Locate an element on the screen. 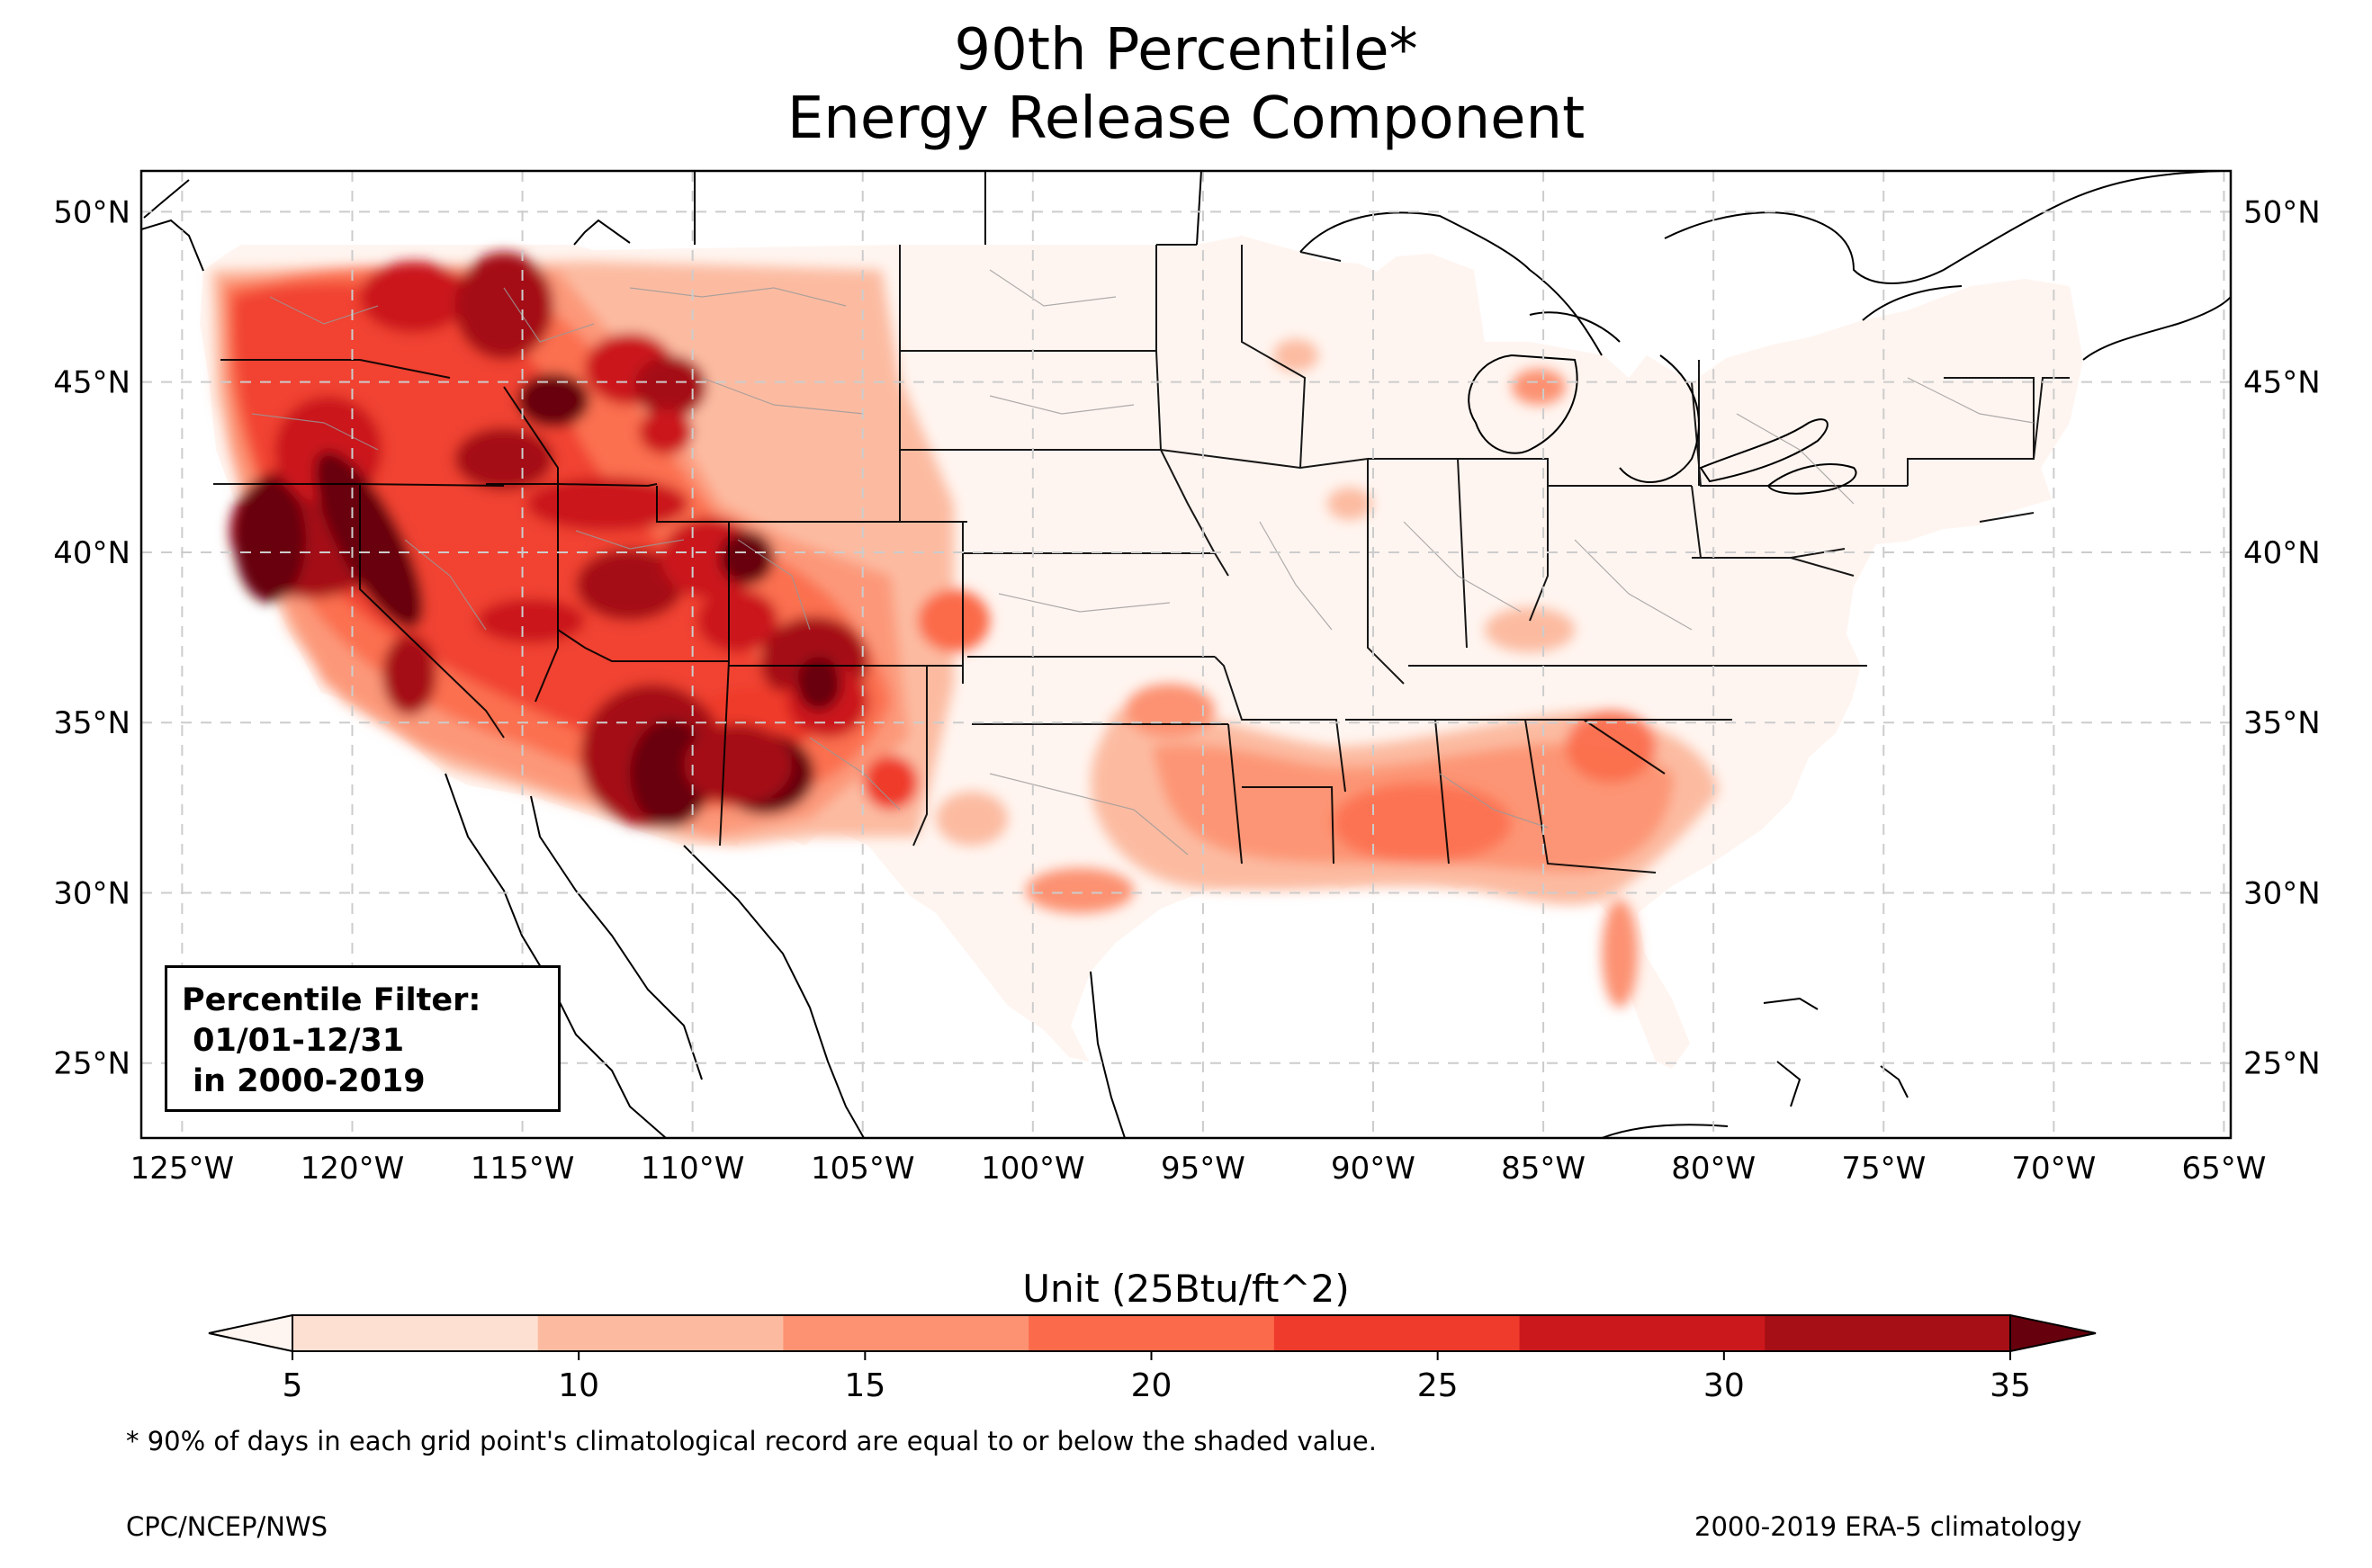 The width and height of the screenshot is (2372, 1568). credit-left: CPC/NCEP/NWS is located at coordinates (227, 1526).